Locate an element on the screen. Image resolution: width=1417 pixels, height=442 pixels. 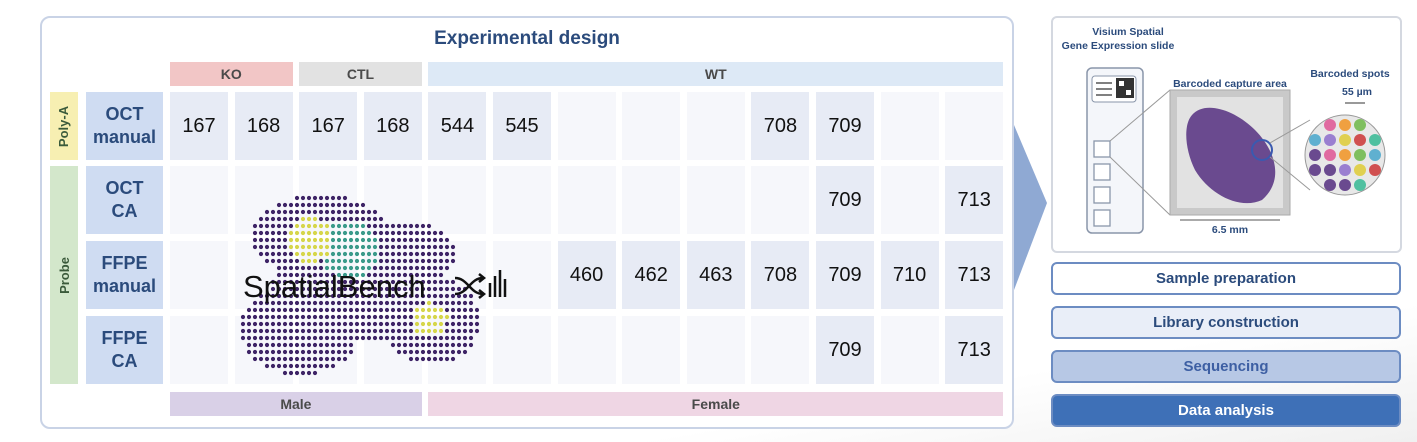
protocol-label: Poly-A is located at coordinates (64, 126).